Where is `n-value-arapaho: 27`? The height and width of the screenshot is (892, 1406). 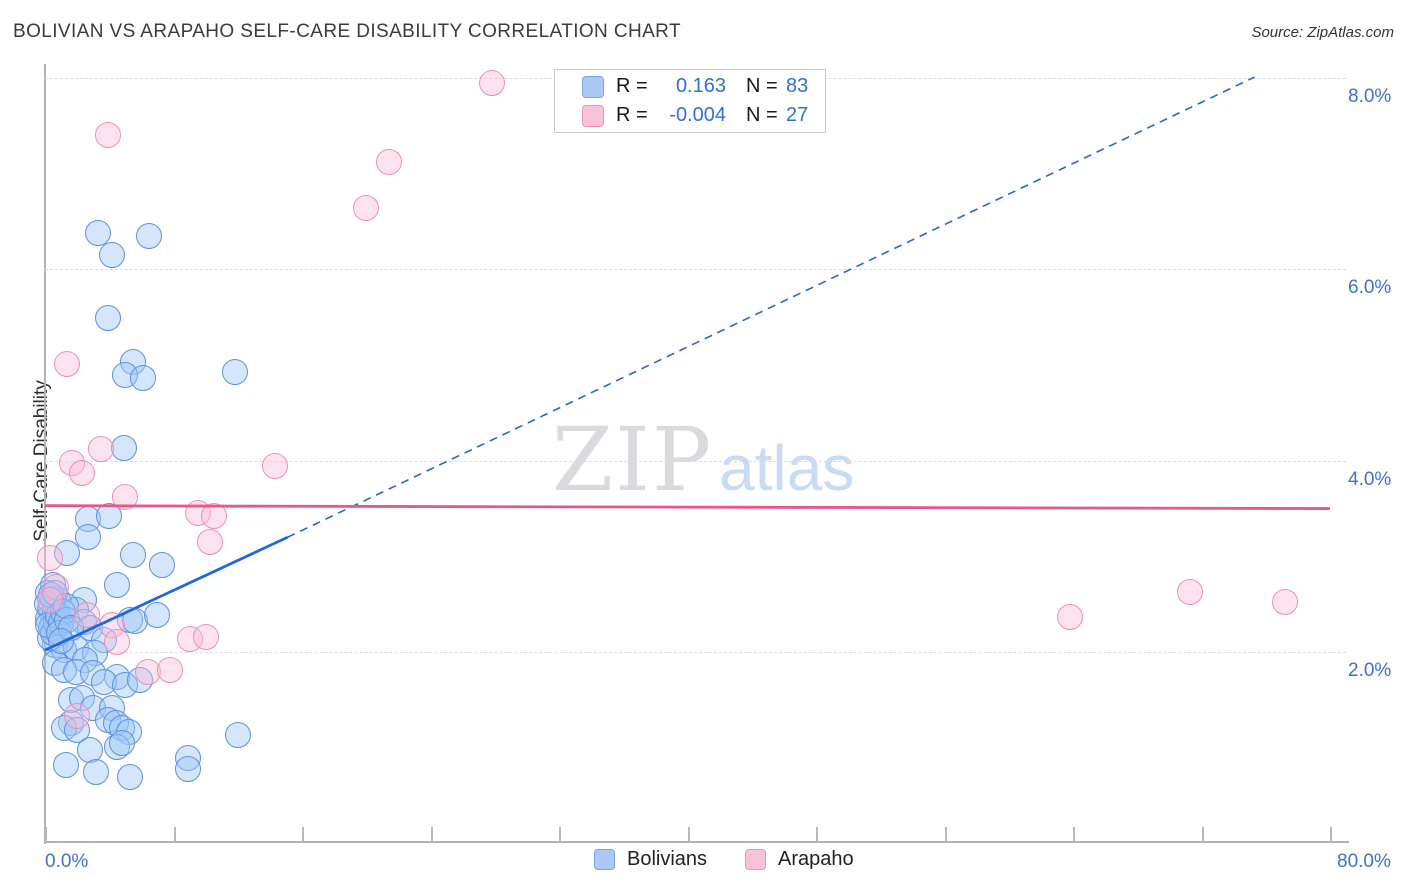 n-value-arapaho: 27 is located at coordinates (797, 115).